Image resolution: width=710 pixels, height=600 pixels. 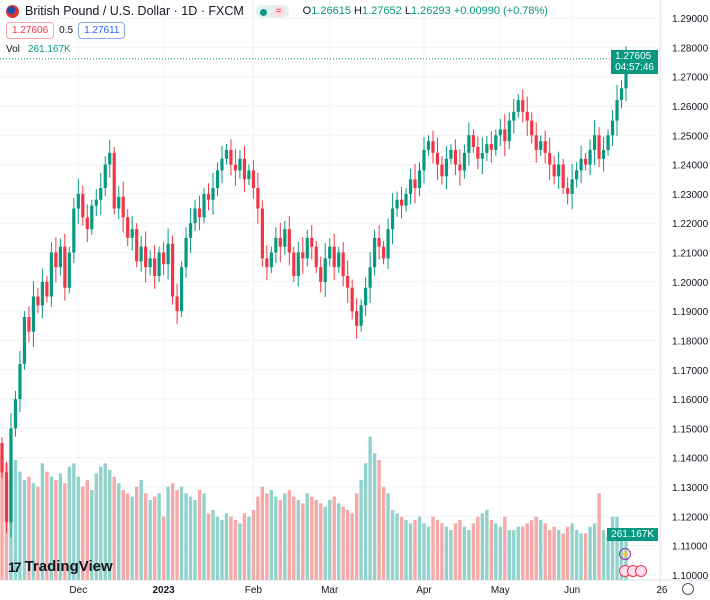 I want to click on market-status: =, so click(x=272, y=11).